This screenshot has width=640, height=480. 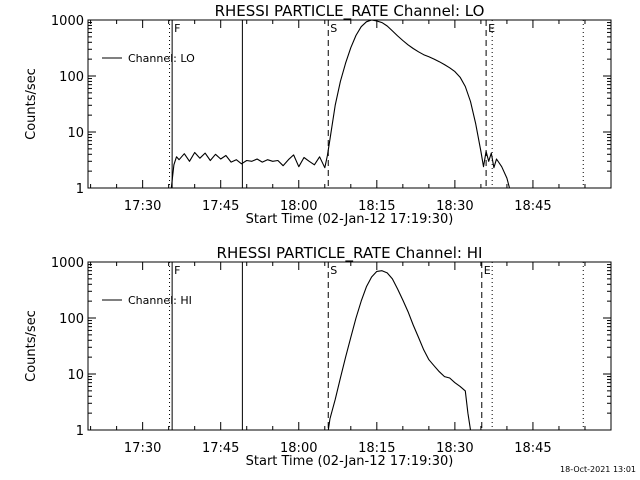 What do you see at coordinates (598, 469) in the screenshot?
I see `timestamp: 18-Oct-2021 13:01` at bounding box center [598, 469].